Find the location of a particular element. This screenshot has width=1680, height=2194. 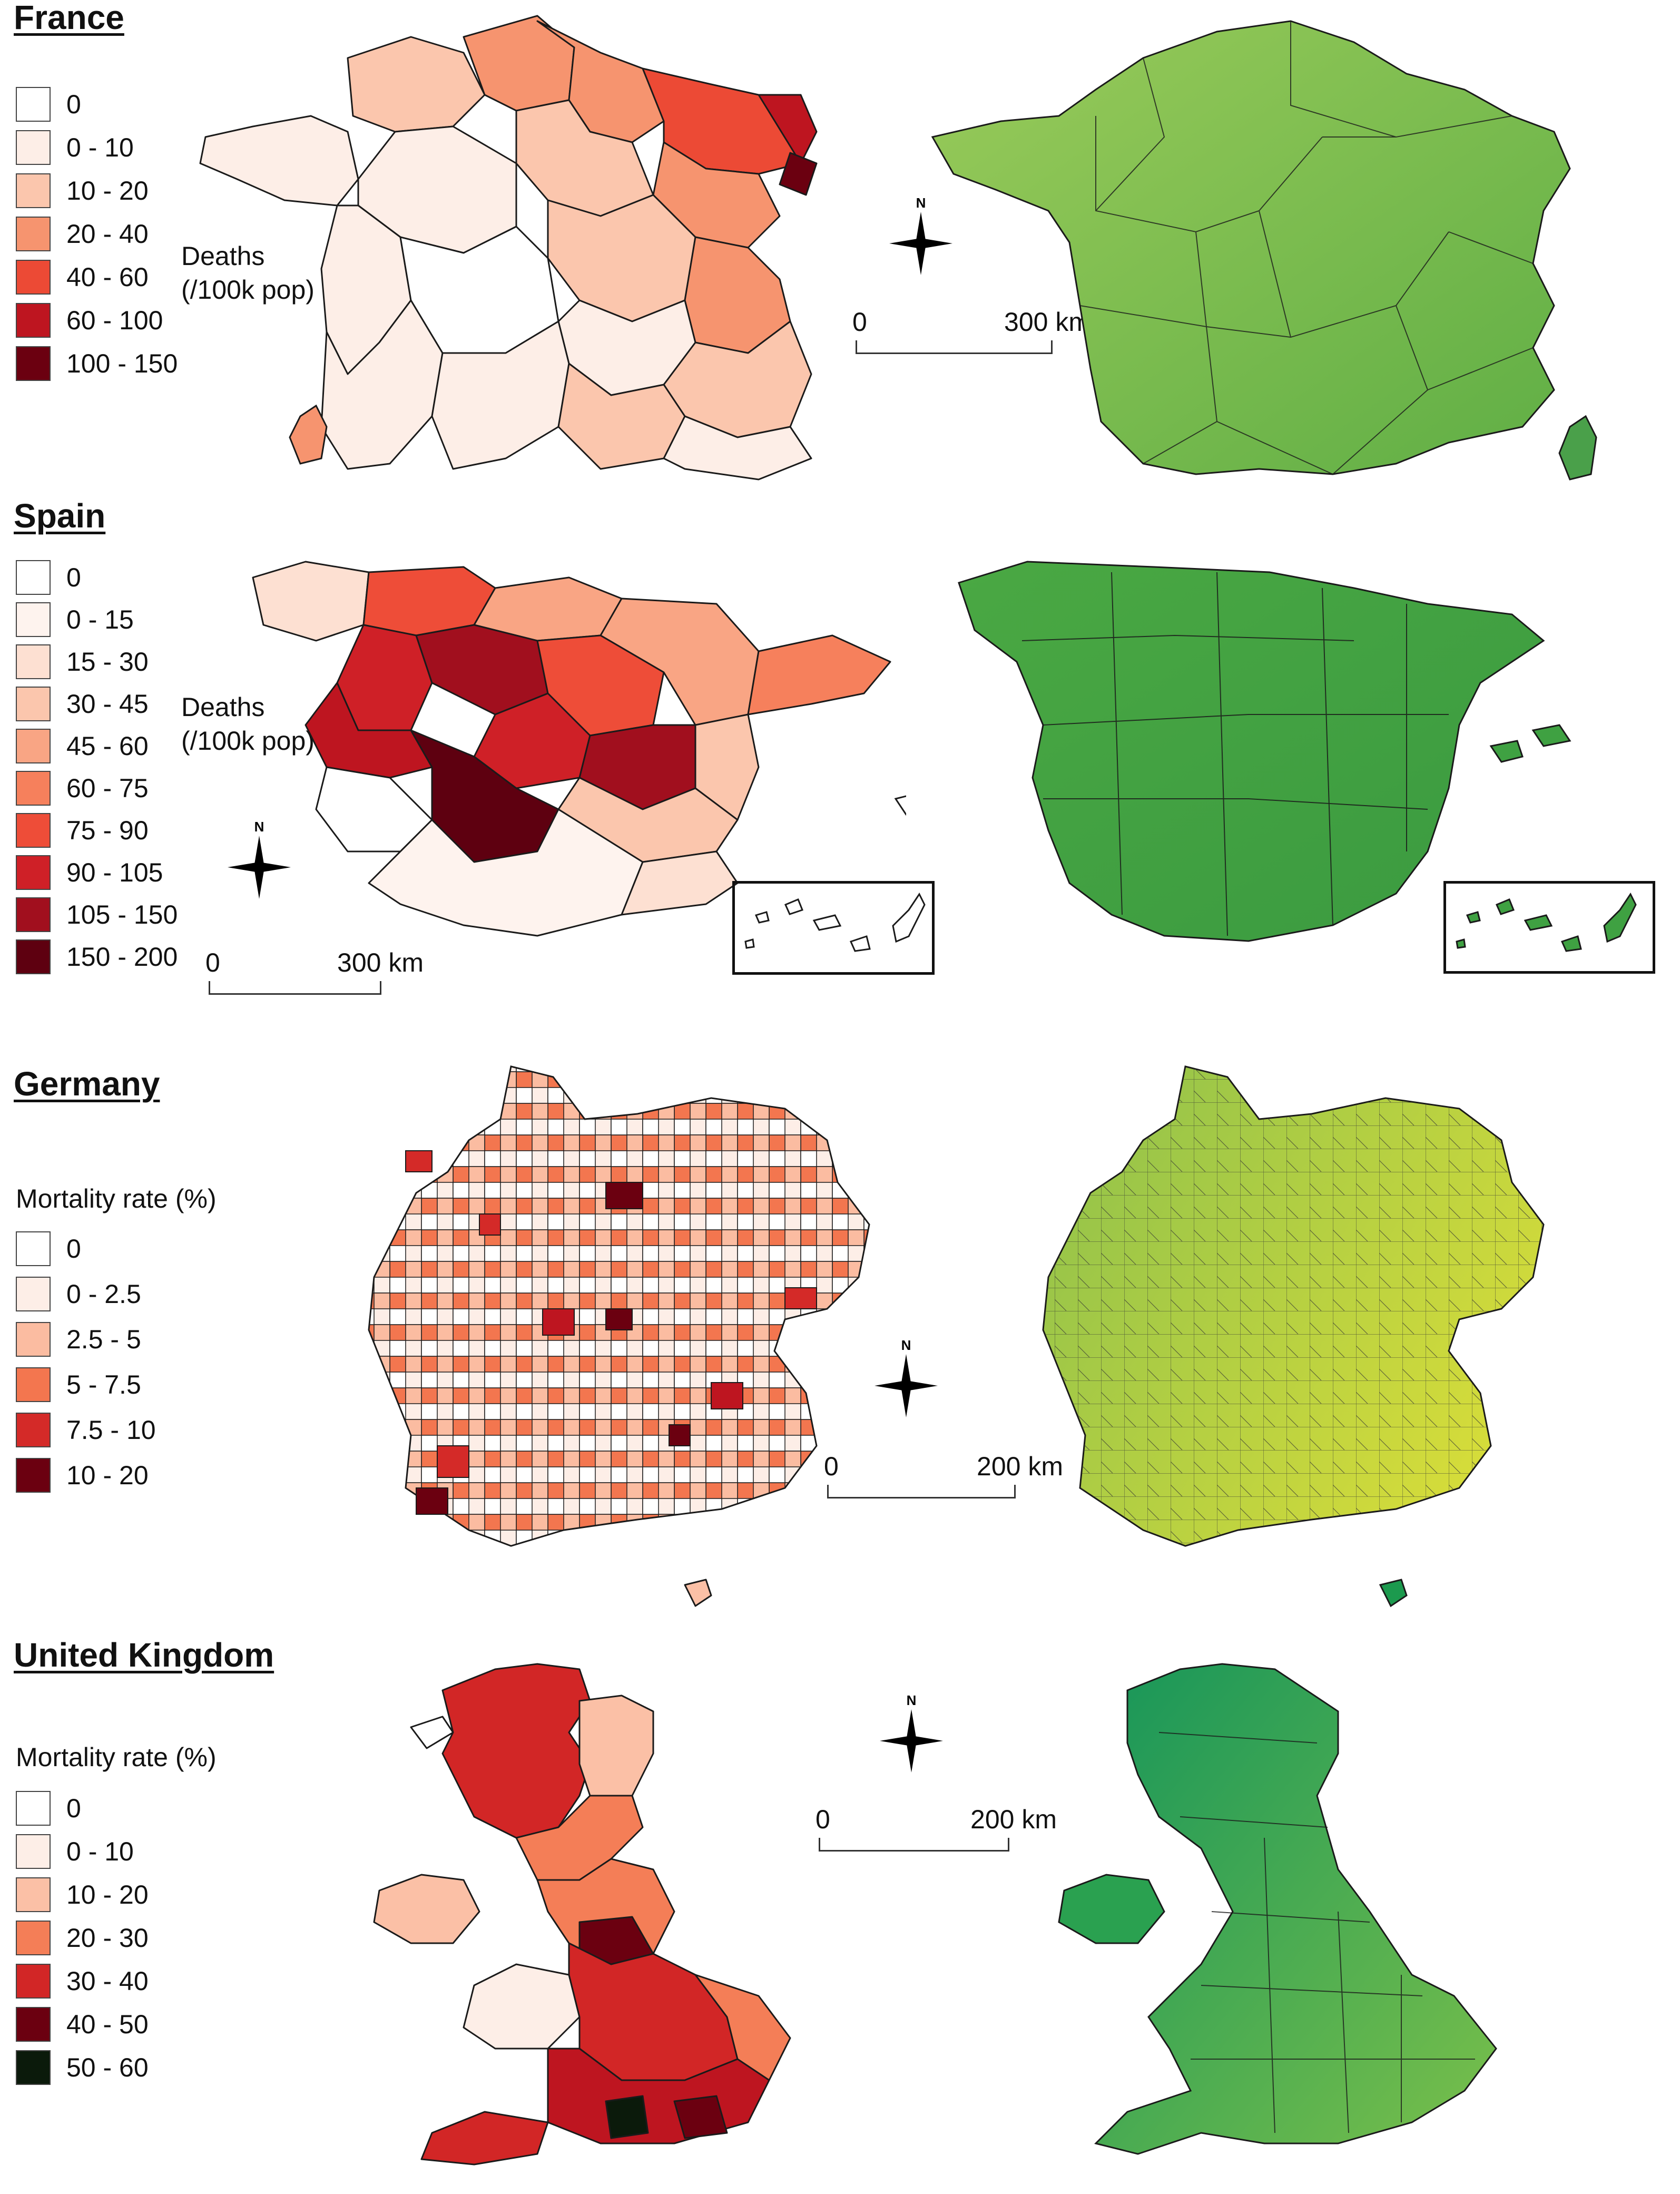

scale-bar: 0 300 km is located at coordinates (314, 971).